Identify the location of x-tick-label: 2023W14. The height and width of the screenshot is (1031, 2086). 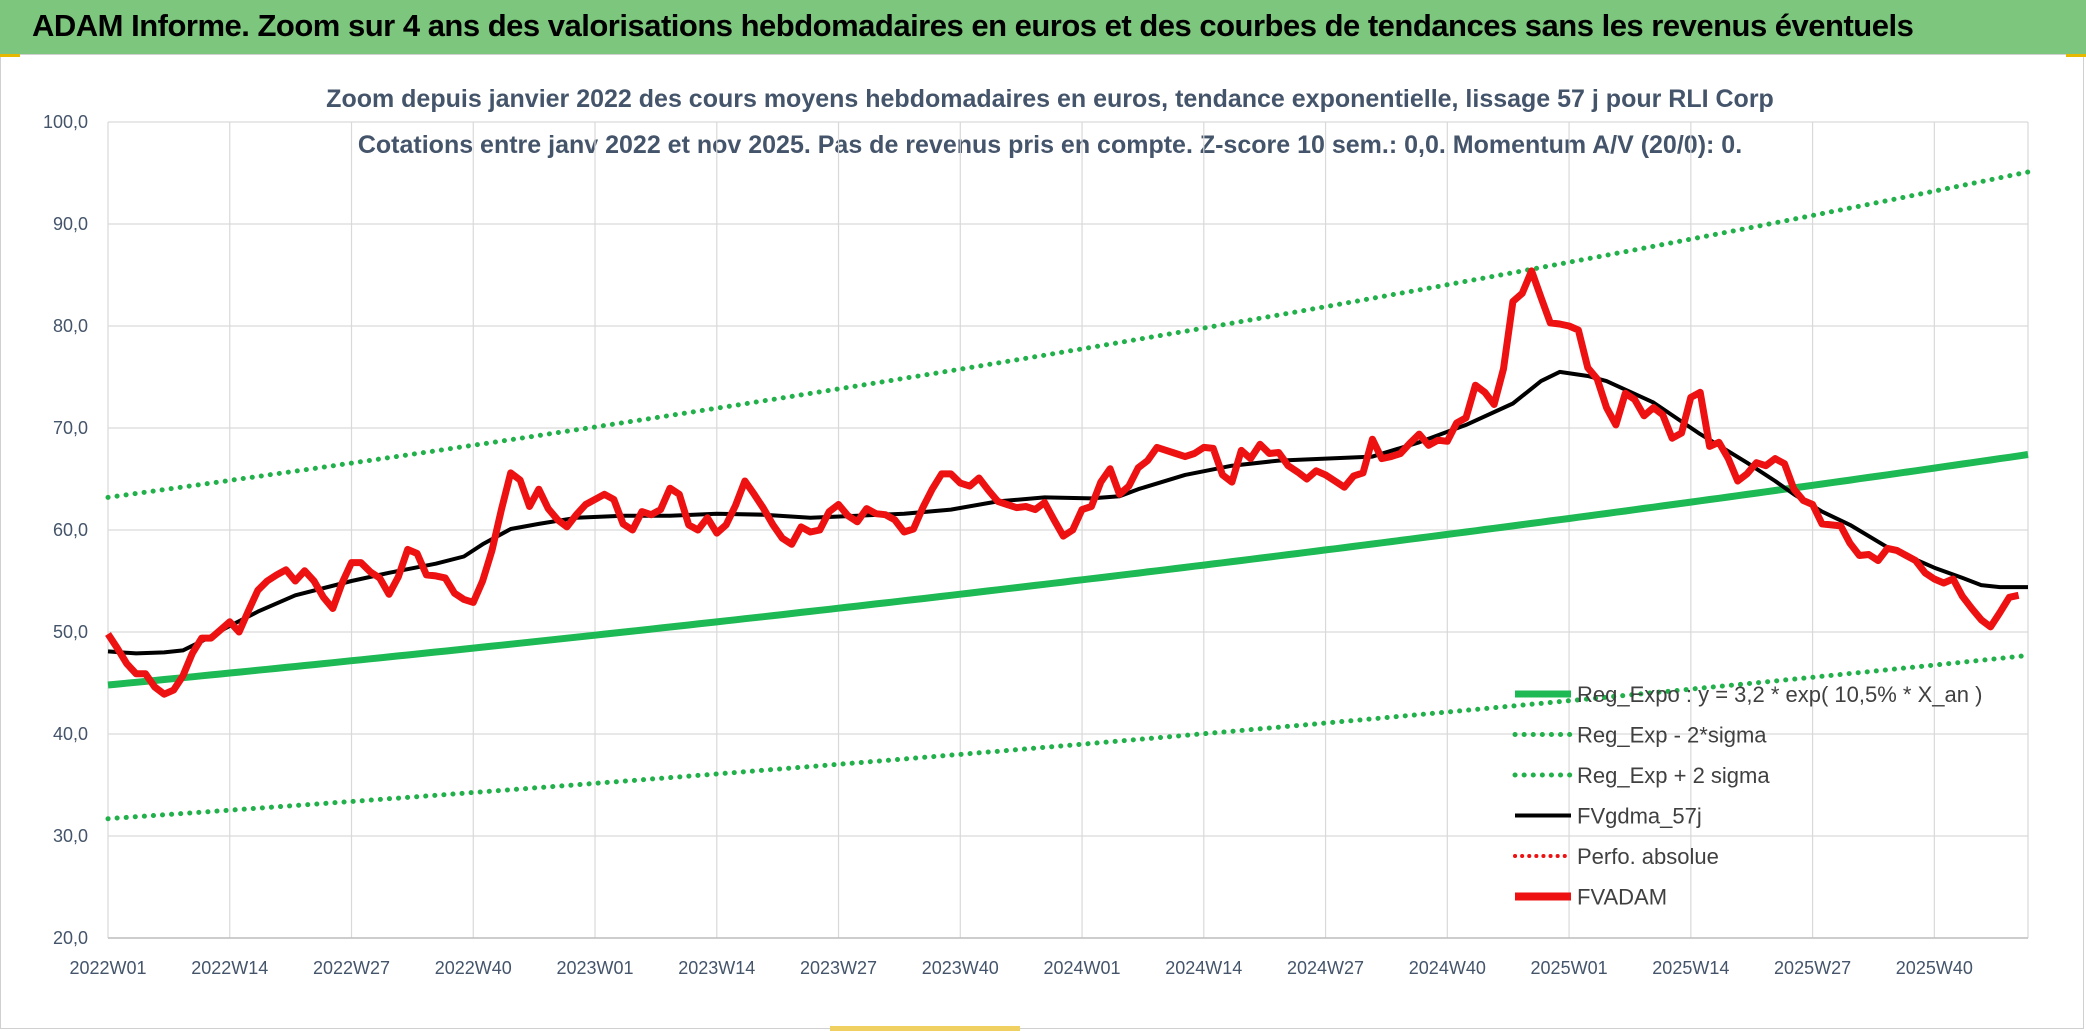
(716, 968).